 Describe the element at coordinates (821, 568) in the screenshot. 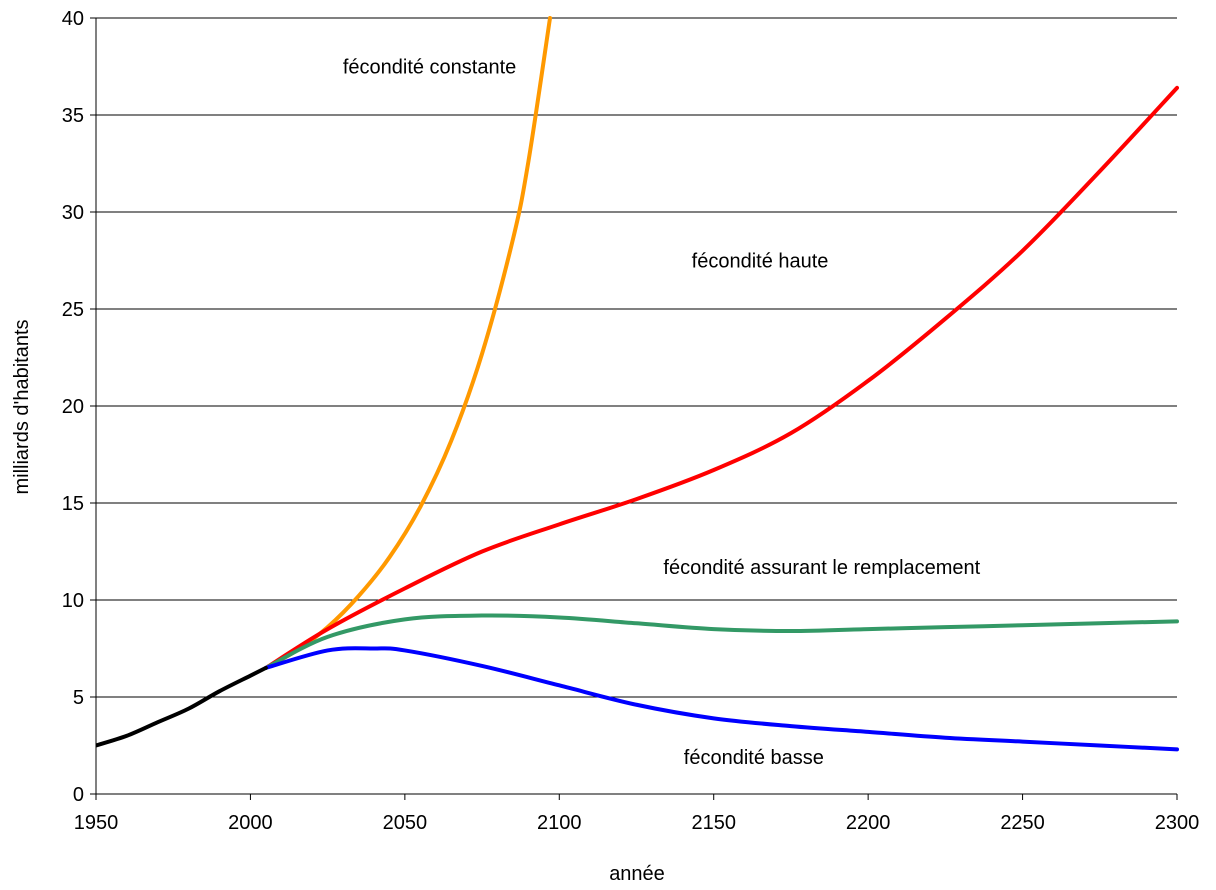

I see `series-annotation: fécondité assurant le remplacement` at that location.